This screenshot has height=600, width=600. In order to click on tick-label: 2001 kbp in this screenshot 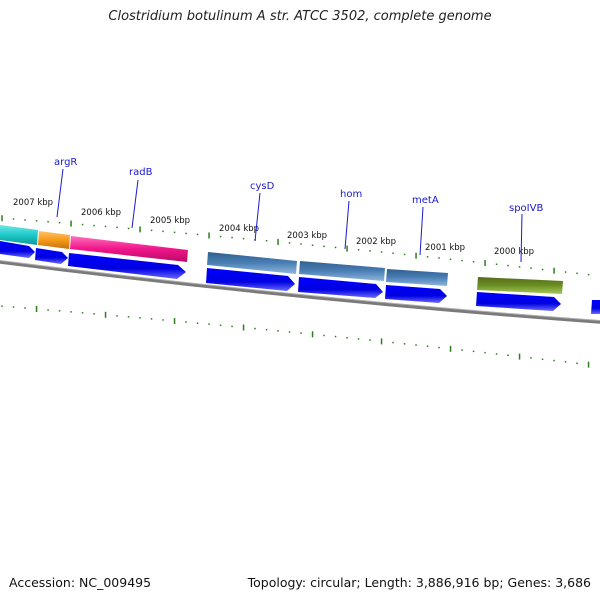, I will do `click(445, 248)`.